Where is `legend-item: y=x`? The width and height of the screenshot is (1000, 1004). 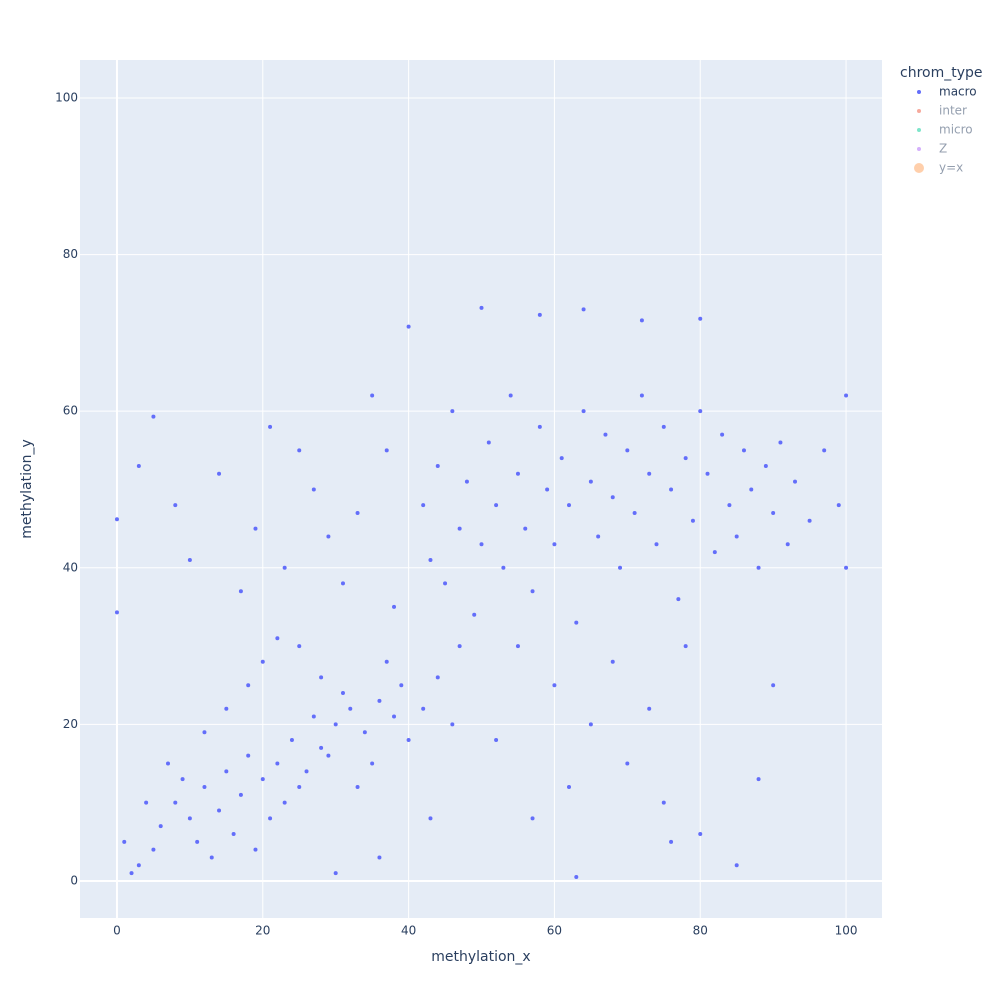
legend-item: y=x is located at coordinates (938, 168).